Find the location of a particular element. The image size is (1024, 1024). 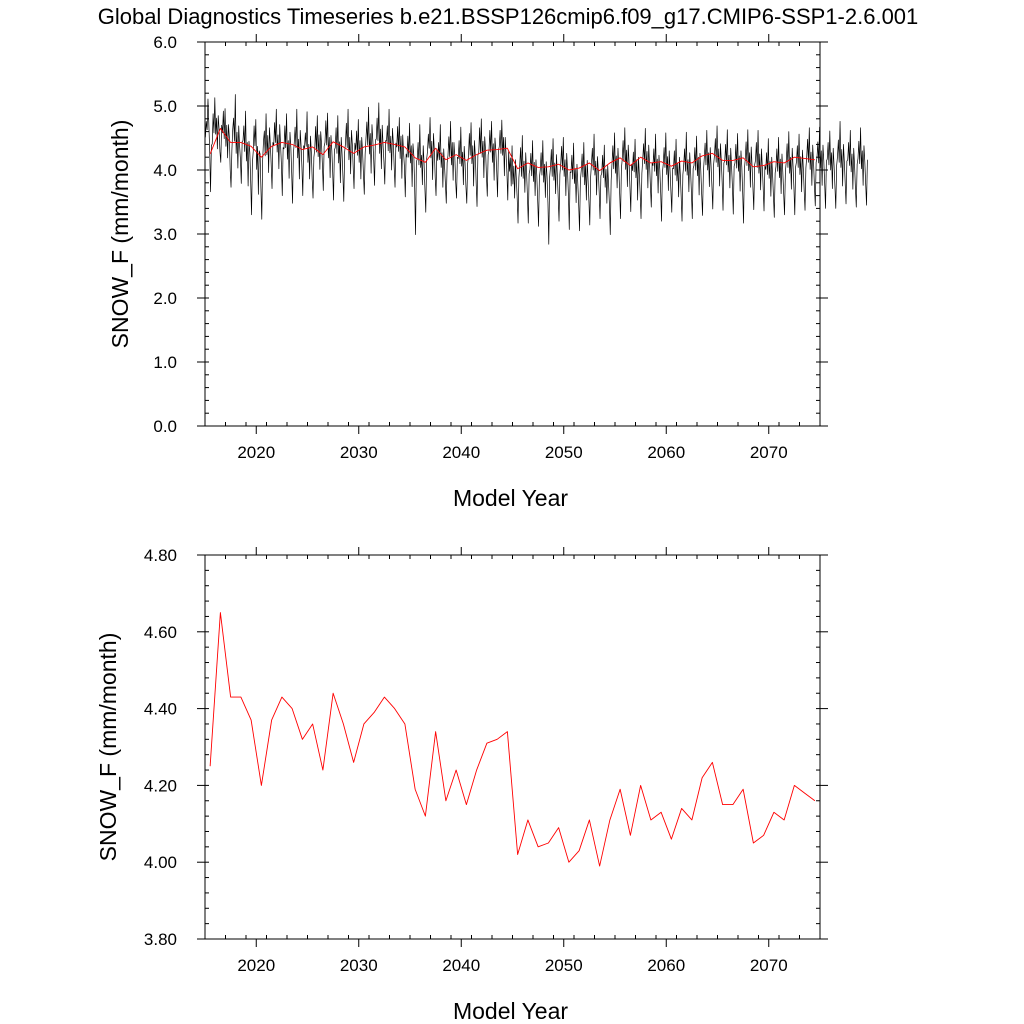

panel-2-x-axis-label: Model Year is located at coordinates (510, 1011).